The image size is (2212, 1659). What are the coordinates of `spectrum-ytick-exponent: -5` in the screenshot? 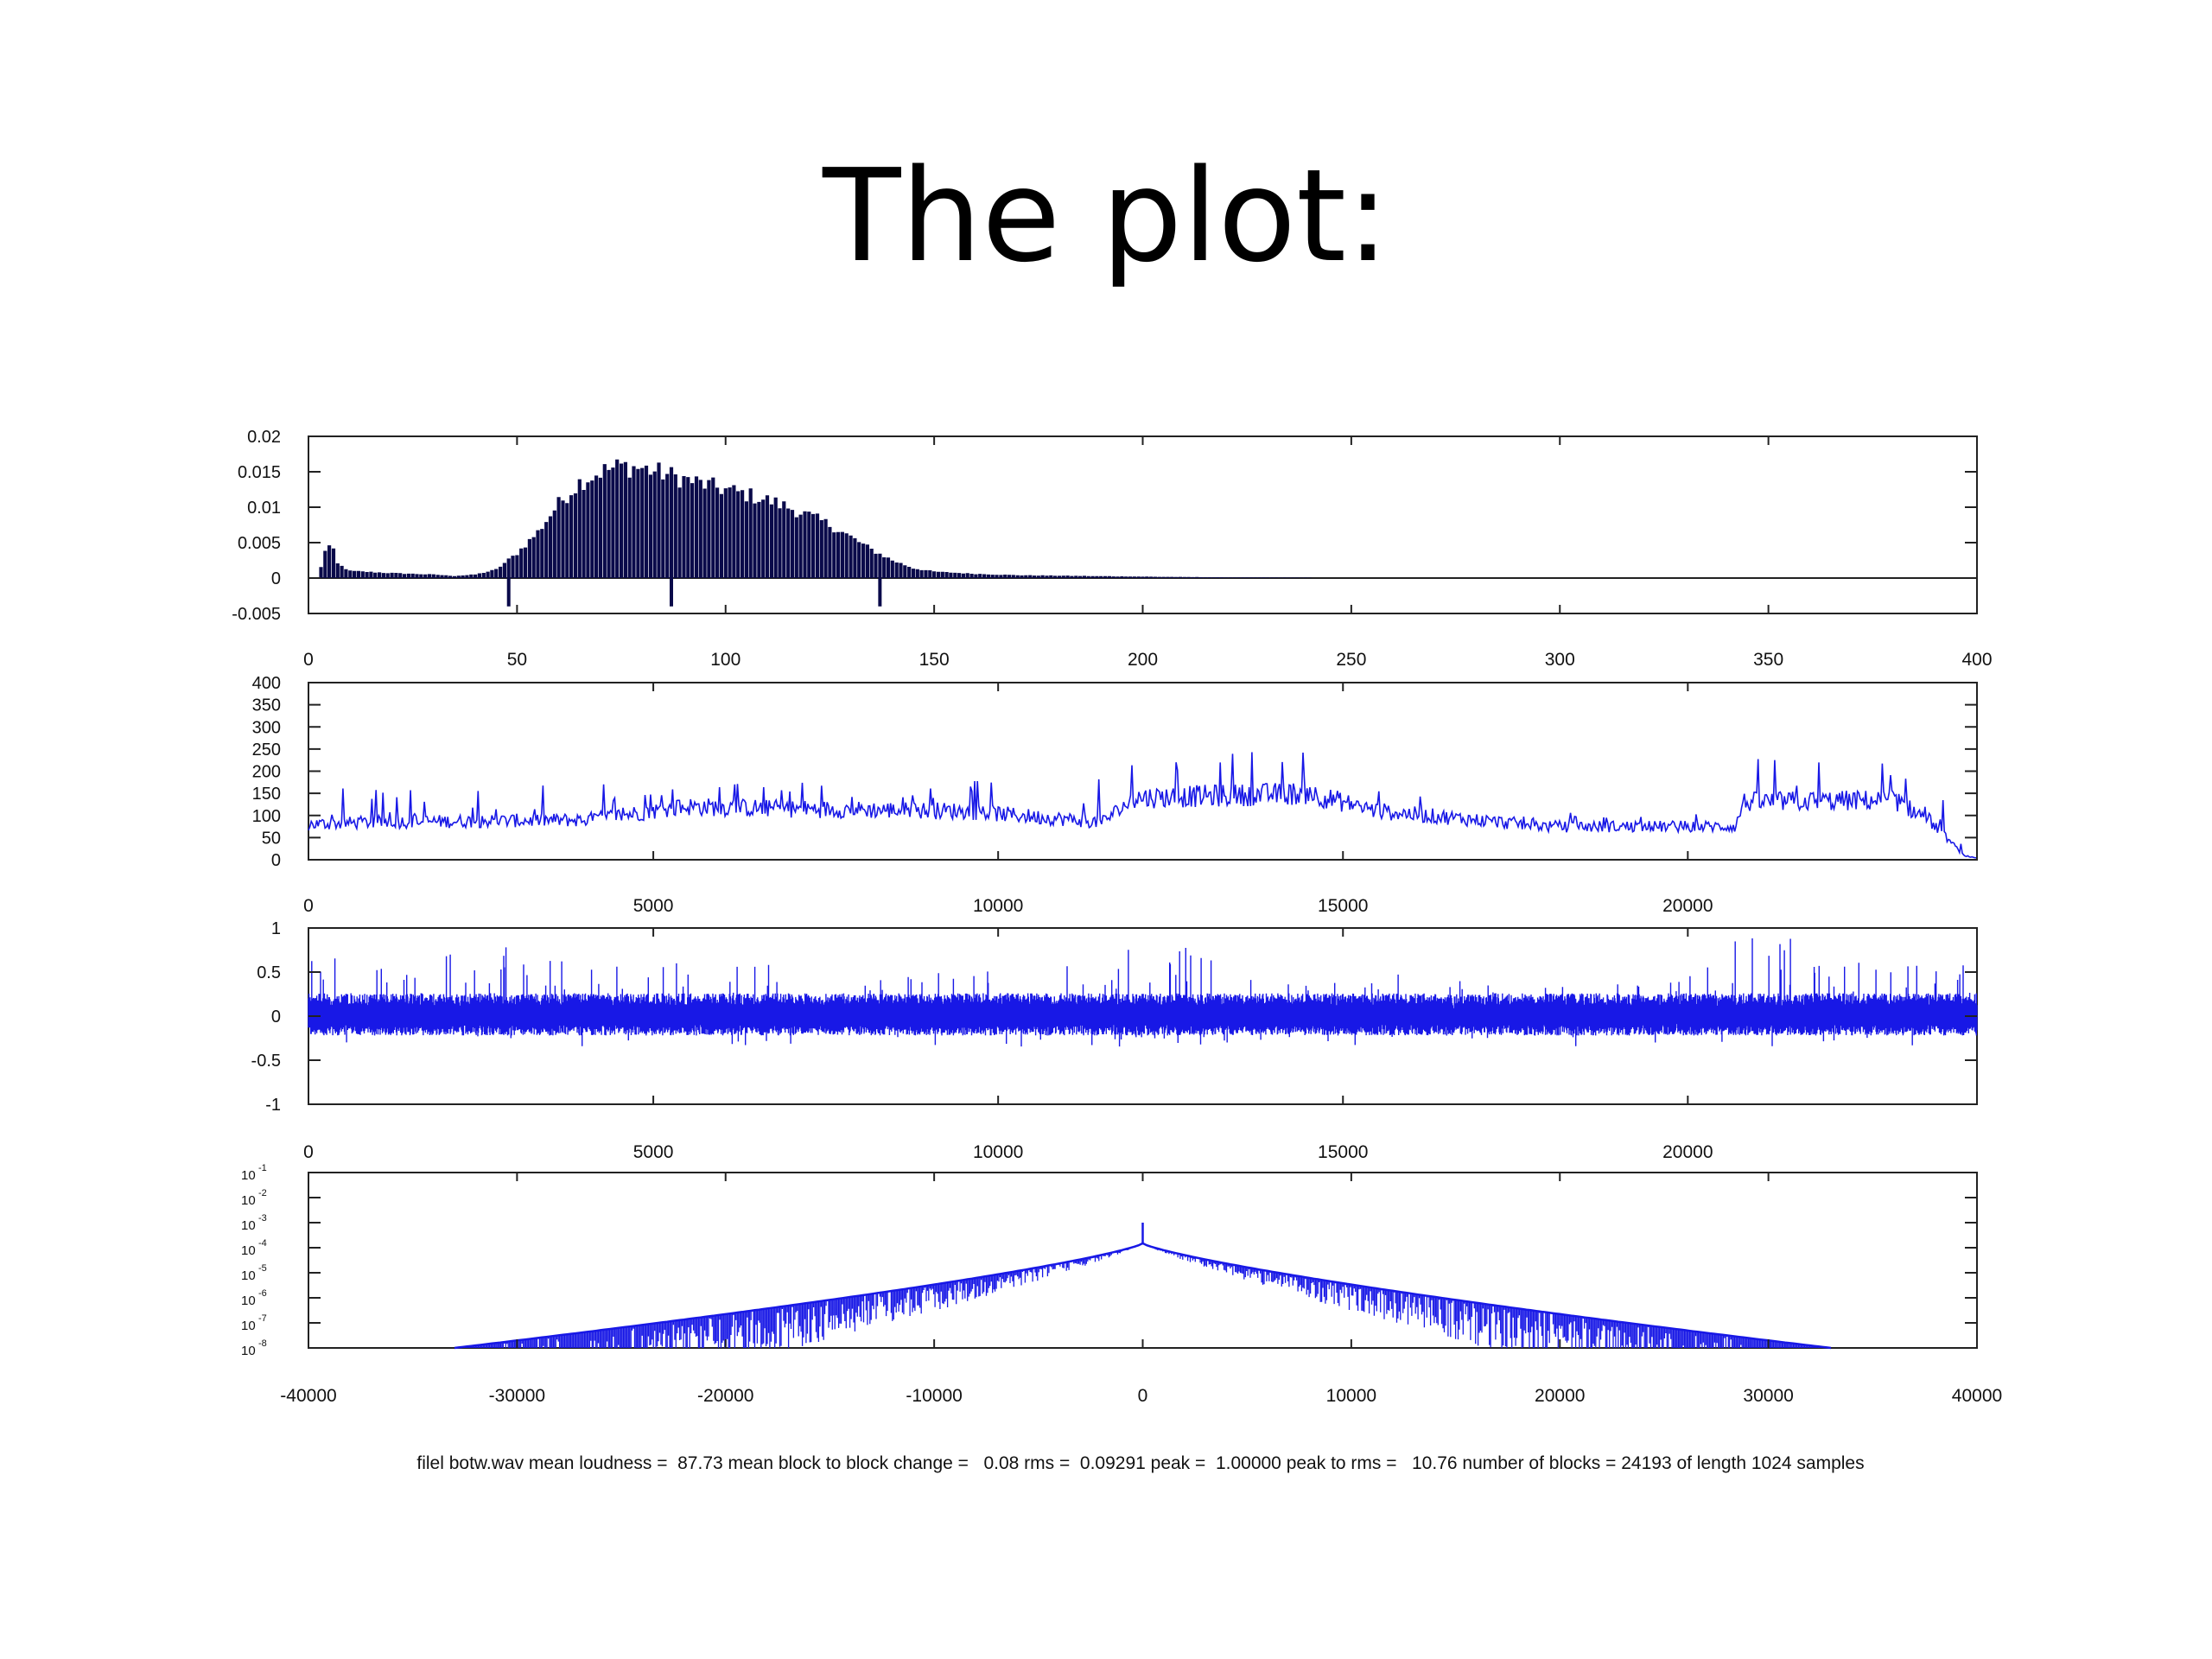 It's located at (262, 1268).